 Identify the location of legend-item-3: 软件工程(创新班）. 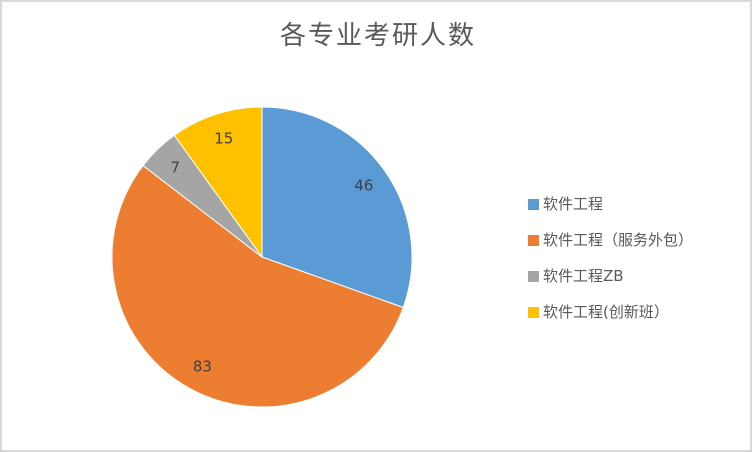
(610, 312).